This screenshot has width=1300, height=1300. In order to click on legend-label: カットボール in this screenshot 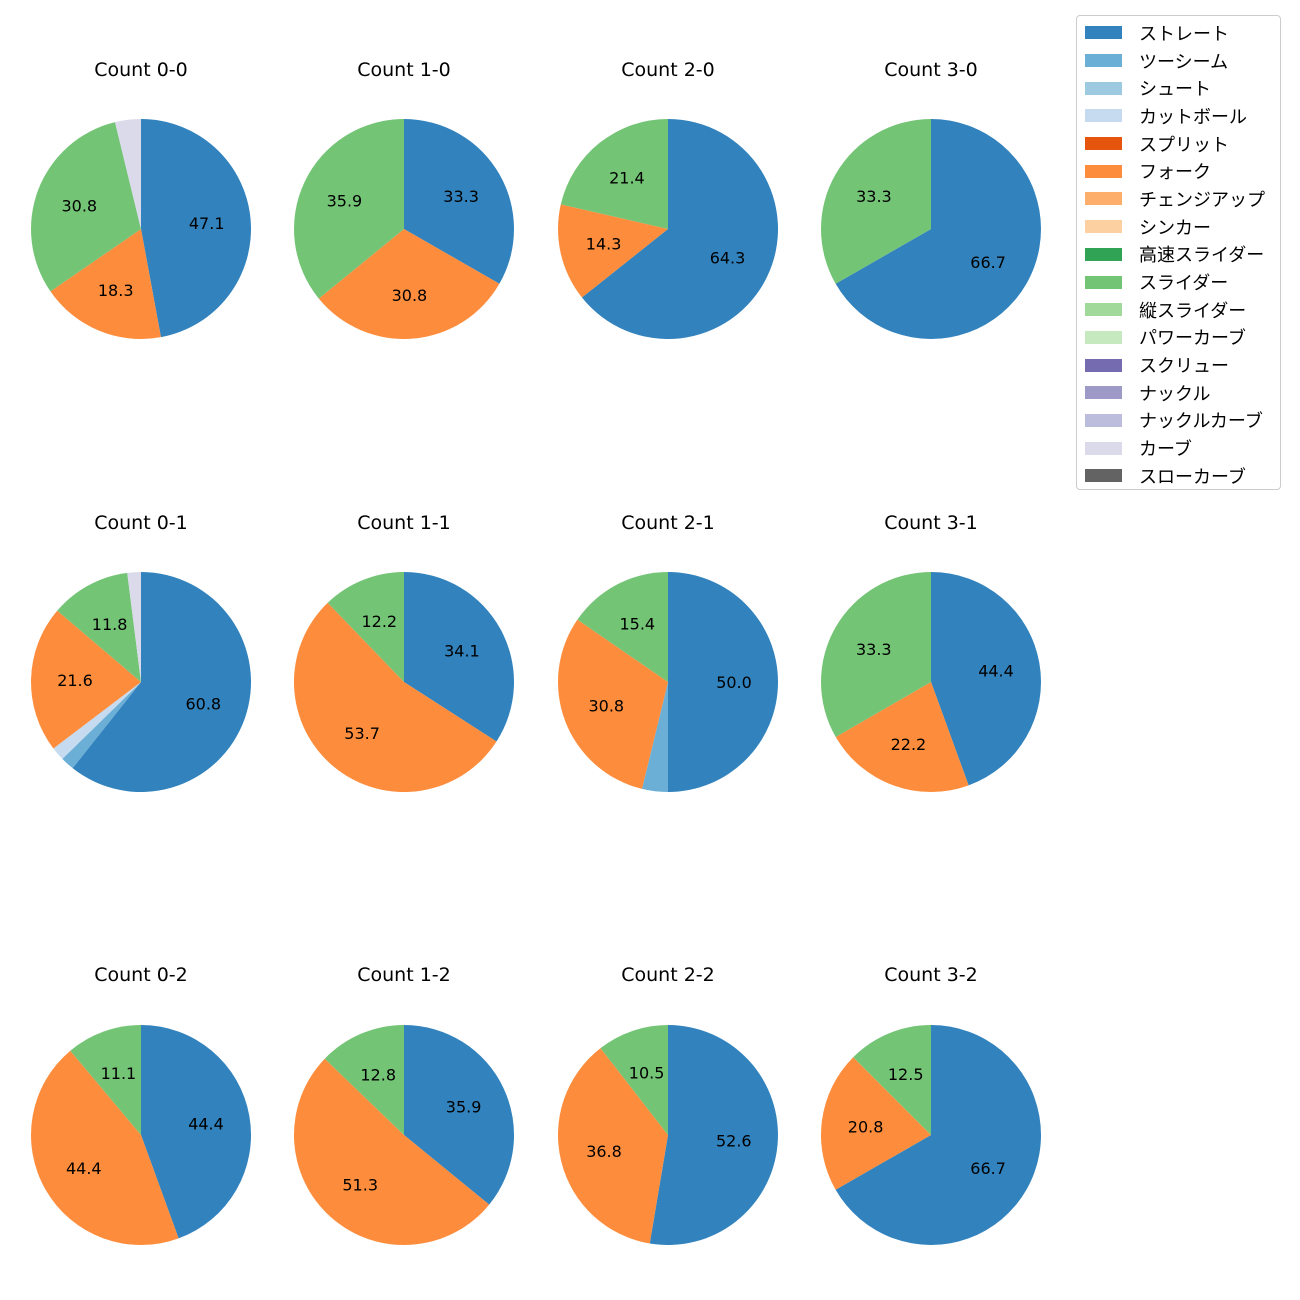, I will do `click(1193, 117)`.